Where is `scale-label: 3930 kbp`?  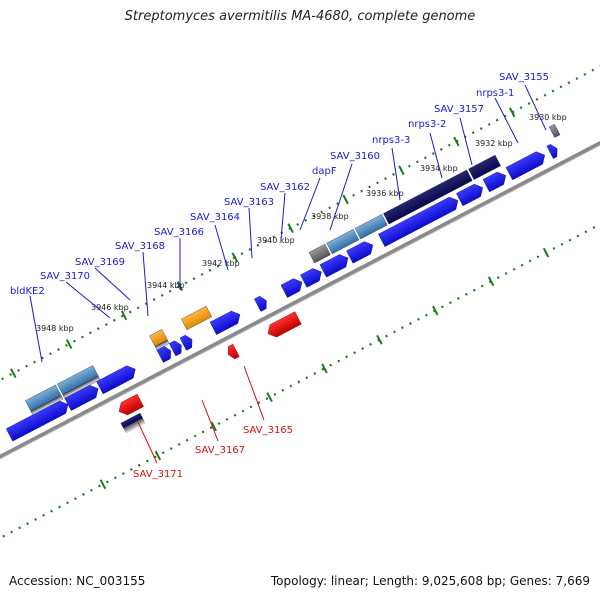 scale-label: 3930 kbp is located at coordinates (548, 117).